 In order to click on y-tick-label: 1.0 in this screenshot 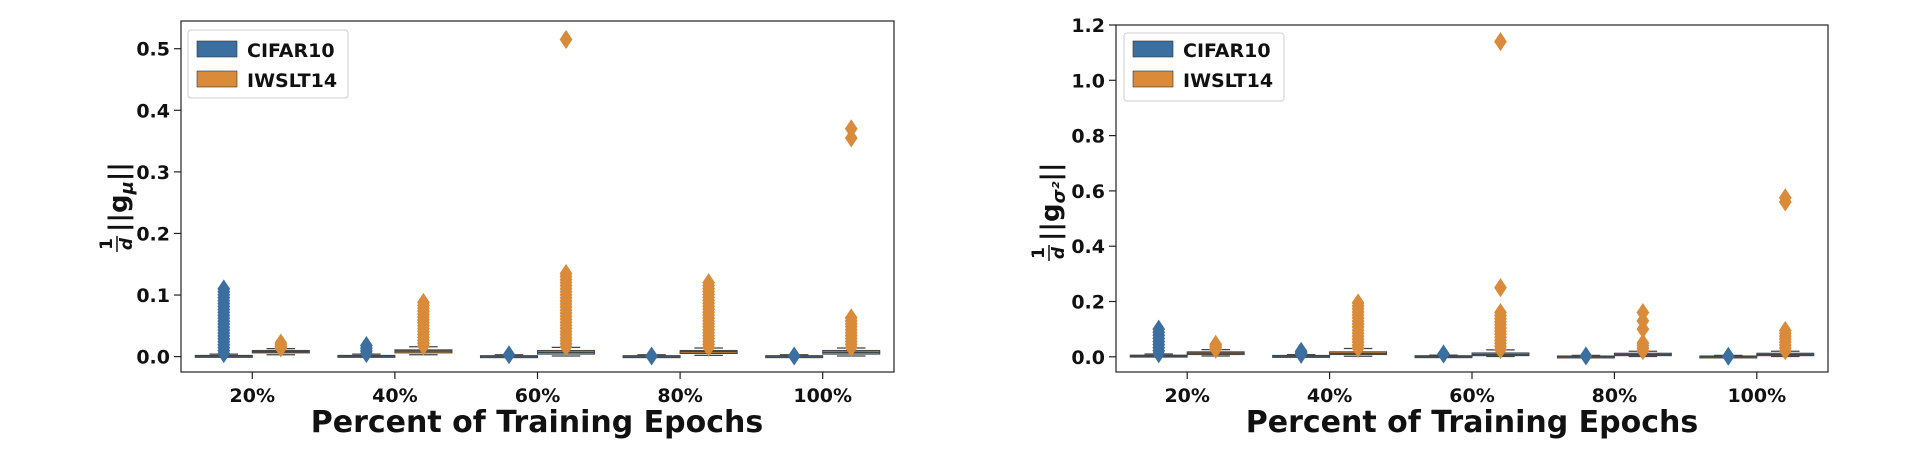, I will do `click(1088, 81)`.